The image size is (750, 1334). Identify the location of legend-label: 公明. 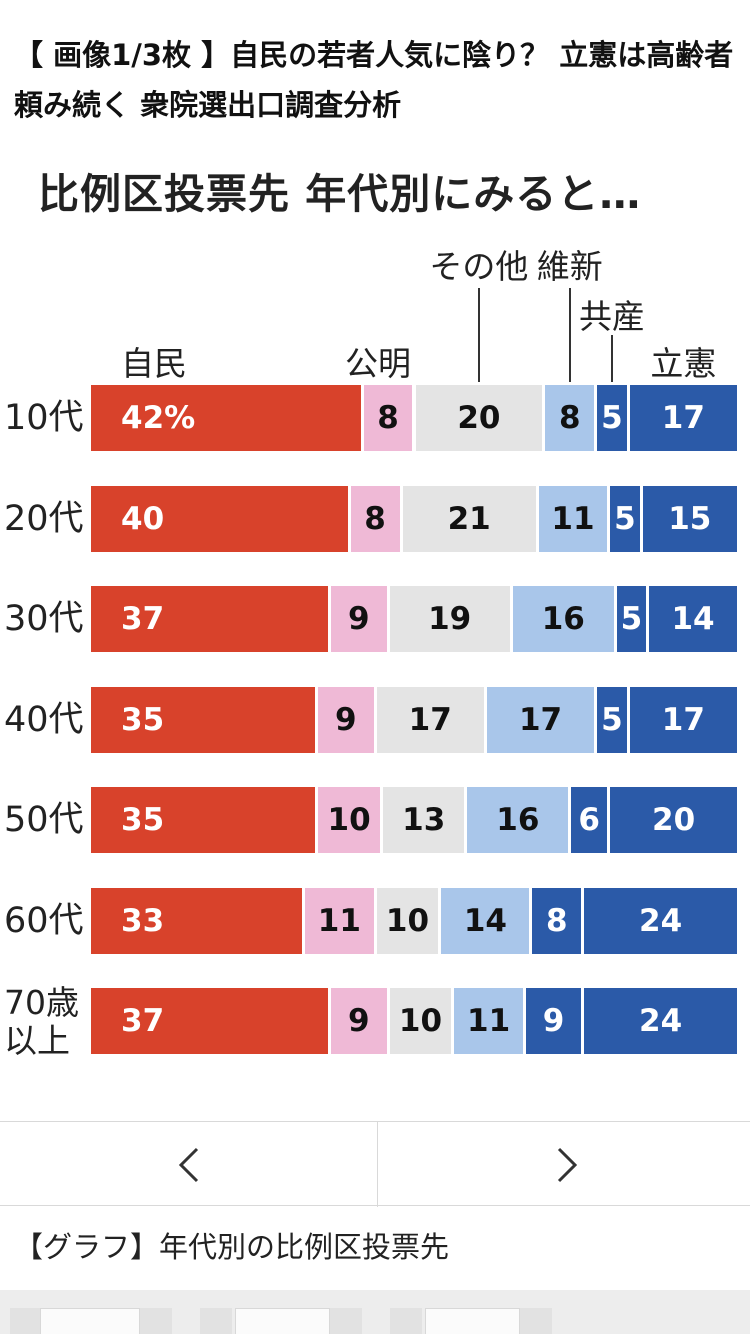
(378, 363).